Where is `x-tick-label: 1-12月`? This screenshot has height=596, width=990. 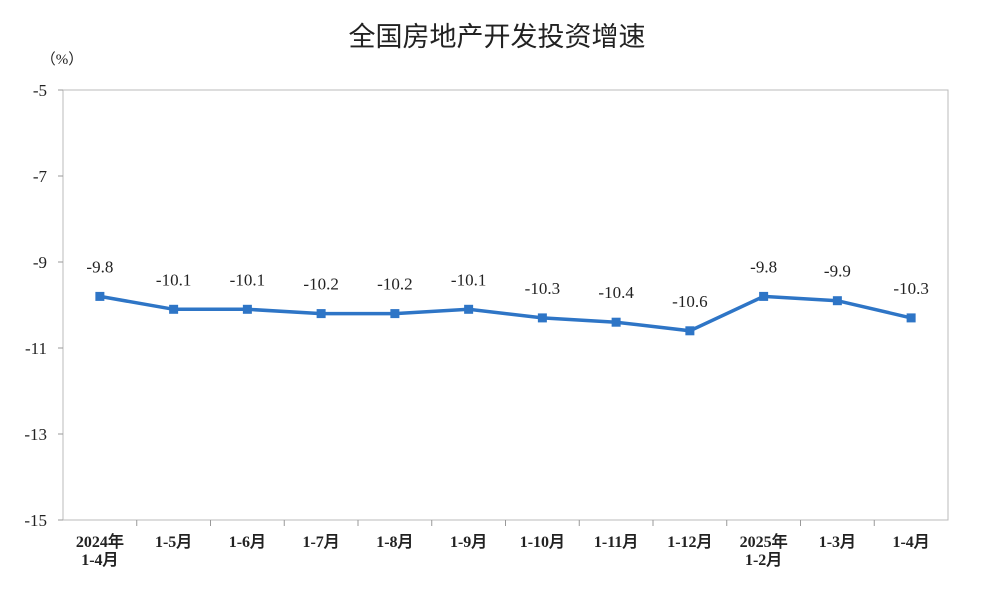 x-tick-label: 1-12月 is located at coordinates (690, 542).